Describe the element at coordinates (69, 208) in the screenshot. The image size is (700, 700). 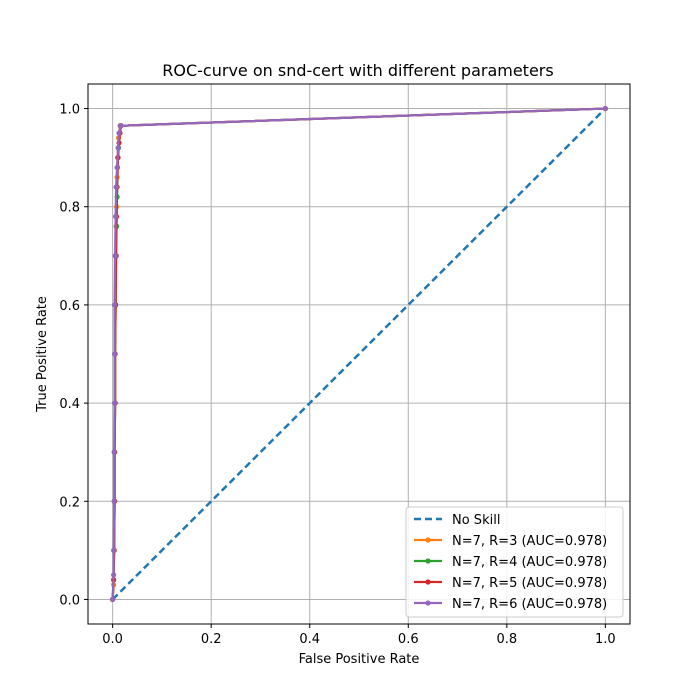
I see `y-tick-label: 0.8` at that location.